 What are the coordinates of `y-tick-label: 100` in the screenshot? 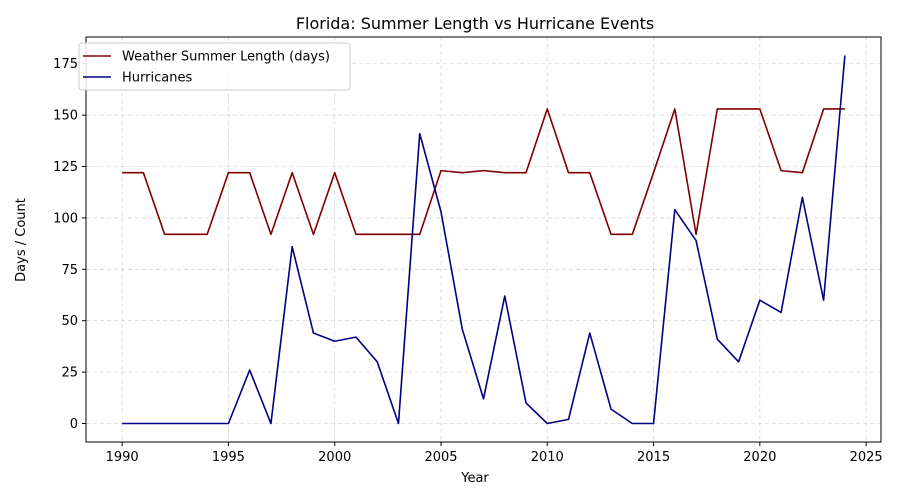 It's located at (65, 218).